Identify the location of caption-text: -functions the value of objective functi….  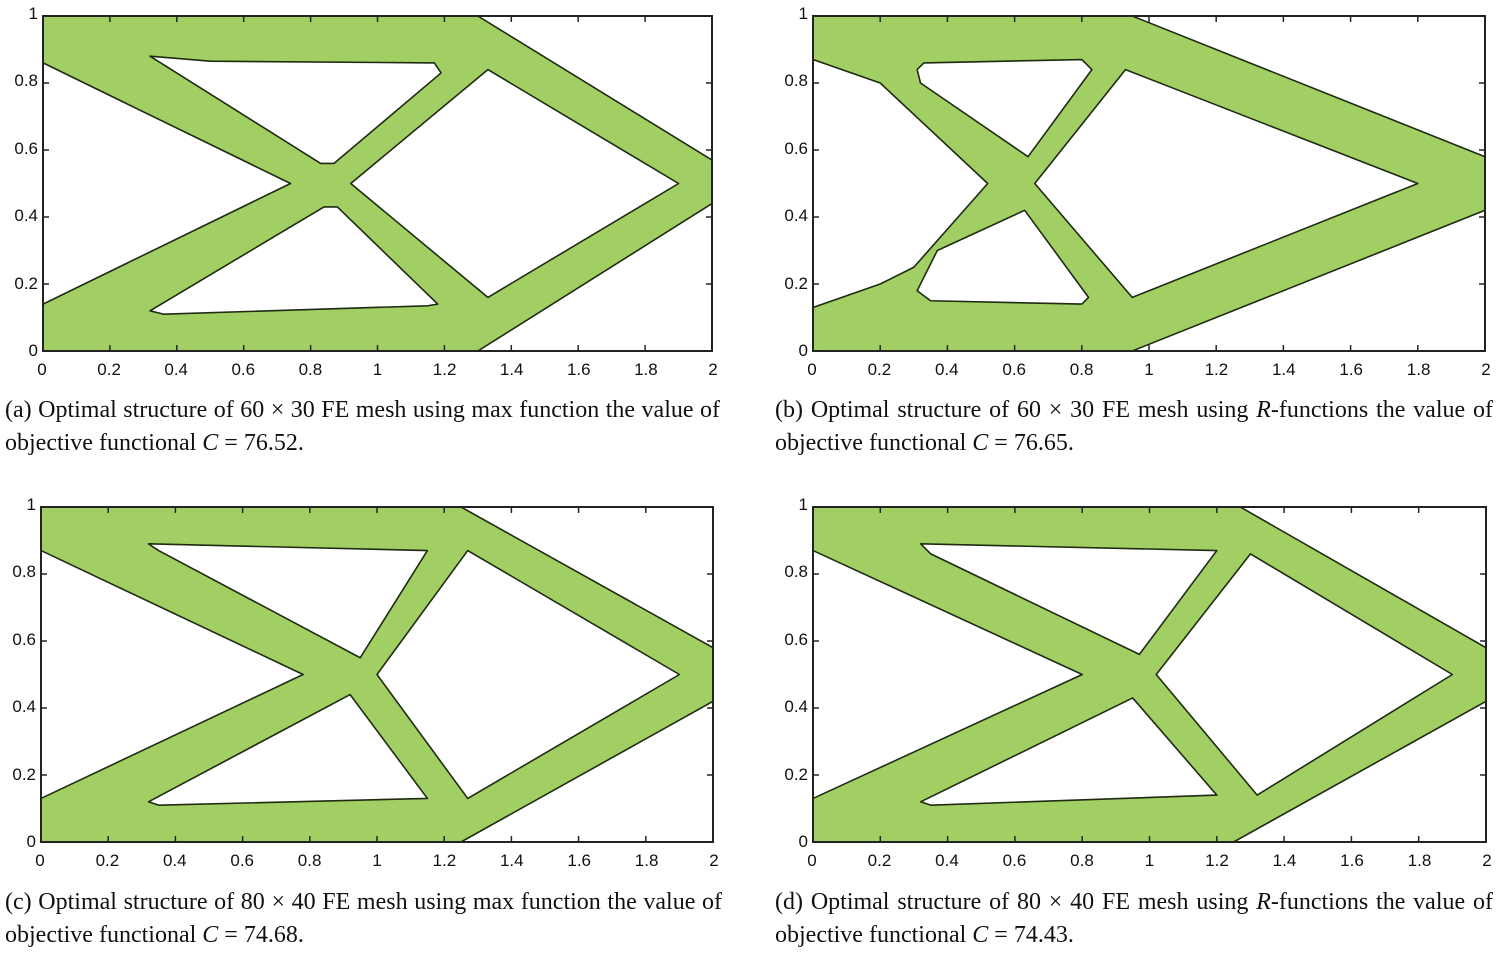
(1134, 426).